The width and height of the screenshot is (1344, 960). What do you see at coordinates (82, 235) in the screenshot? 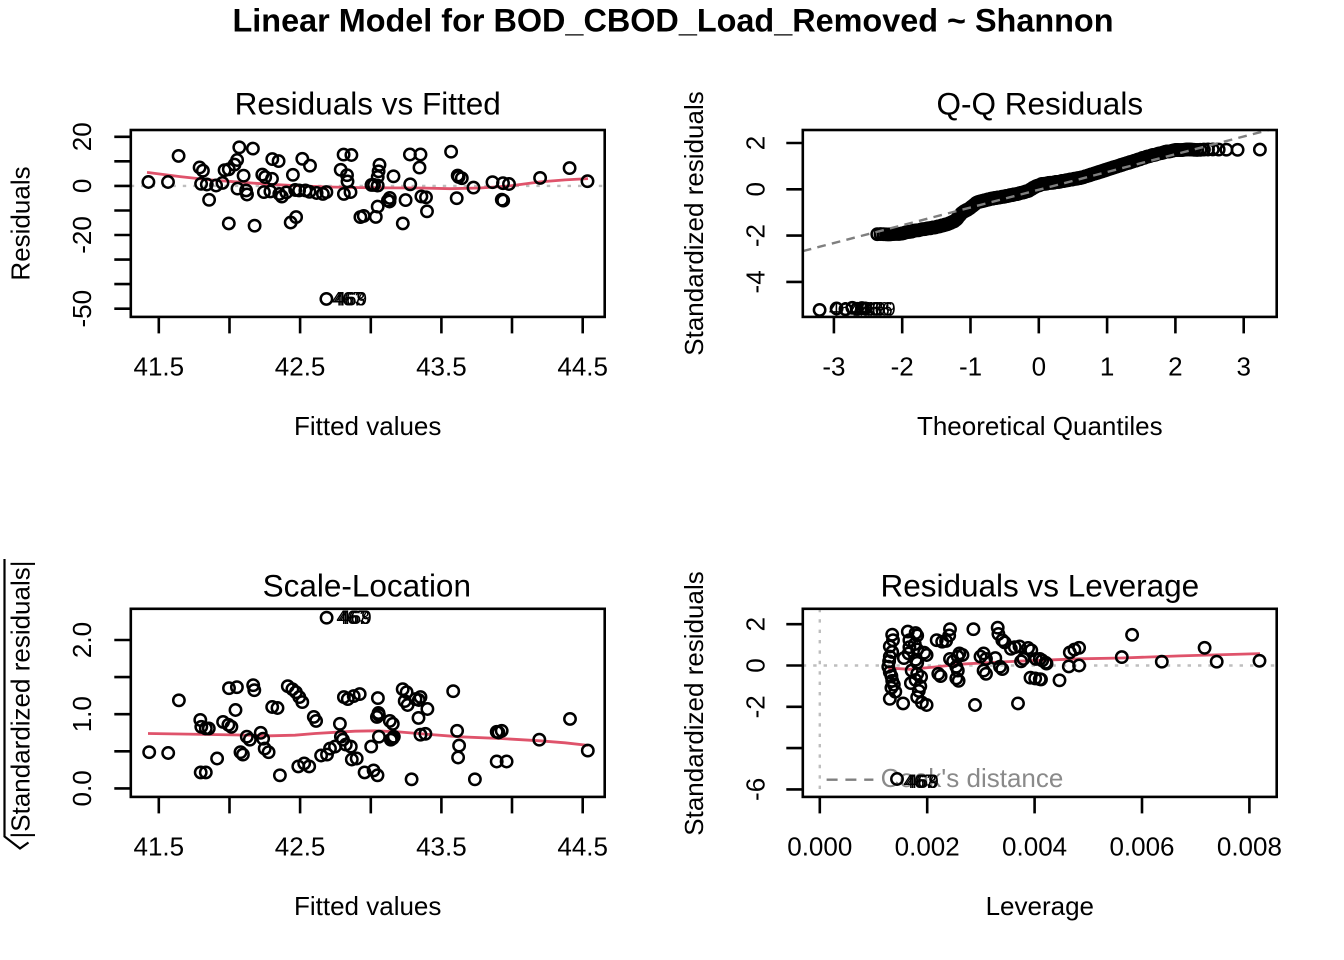
I see `svg-text: -20` at bounding box center [82, 235].